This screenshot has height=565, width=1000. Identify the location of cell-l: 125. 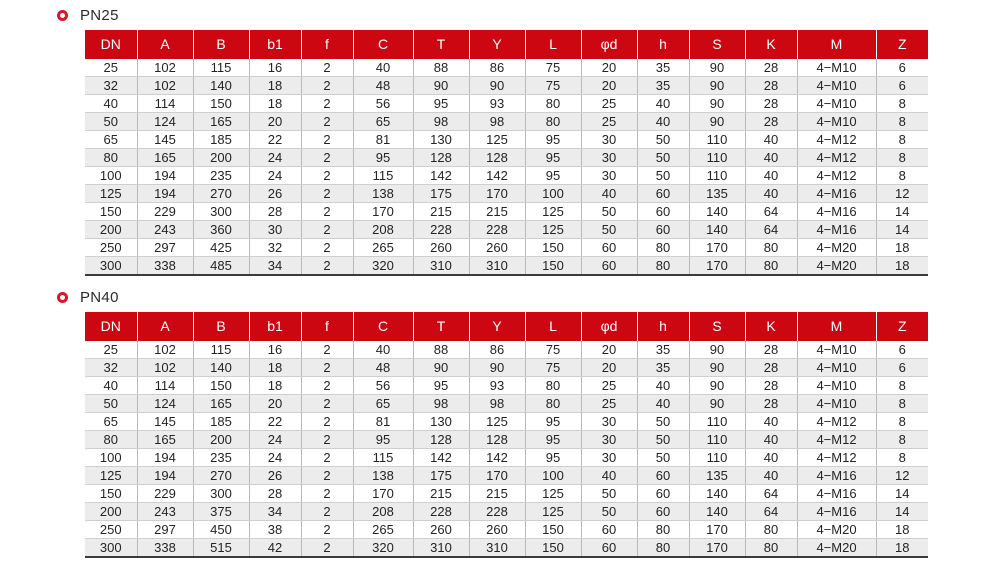
(553, 493).